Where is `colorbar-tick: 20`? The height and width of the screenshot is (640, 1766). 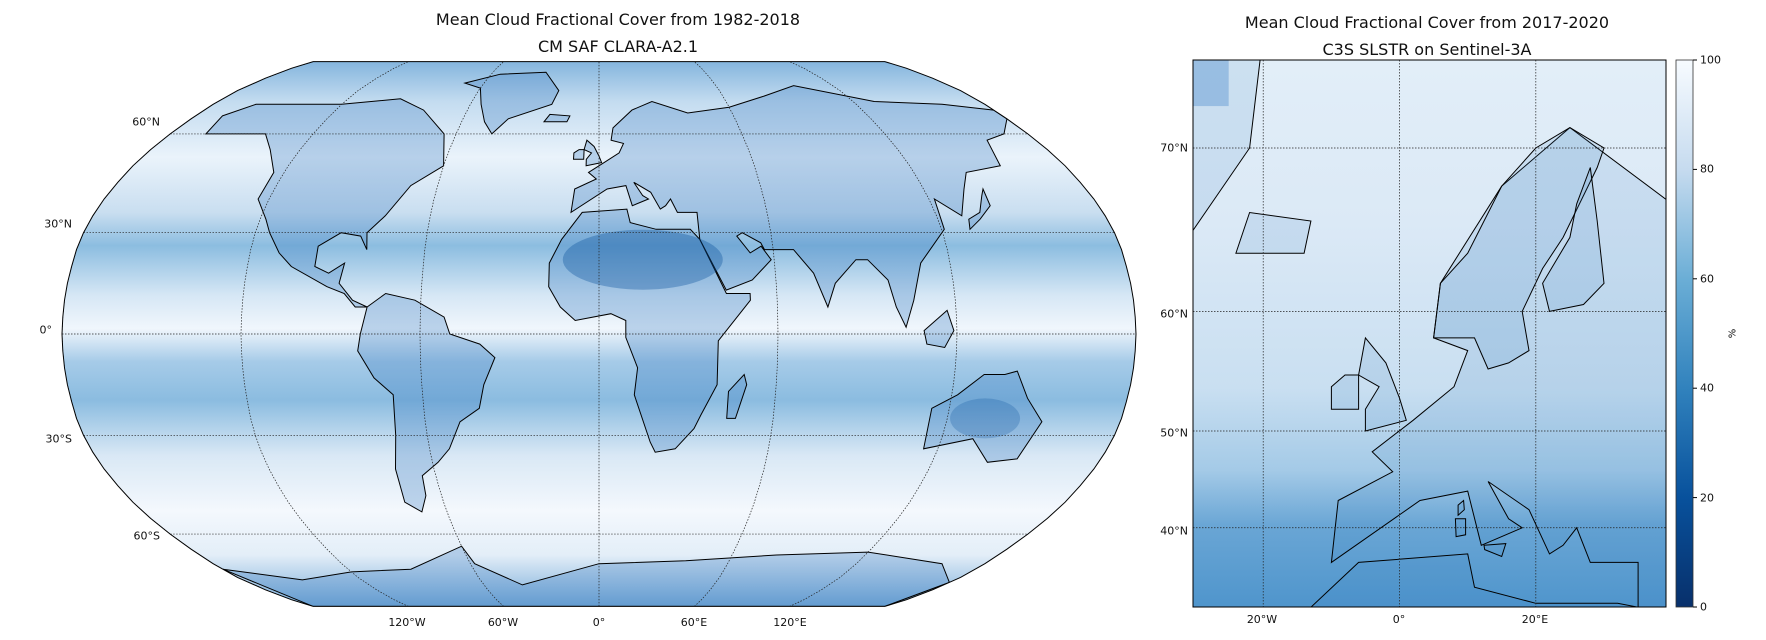
colorbar-tick: 20 is located at coordinates (1707, 498).